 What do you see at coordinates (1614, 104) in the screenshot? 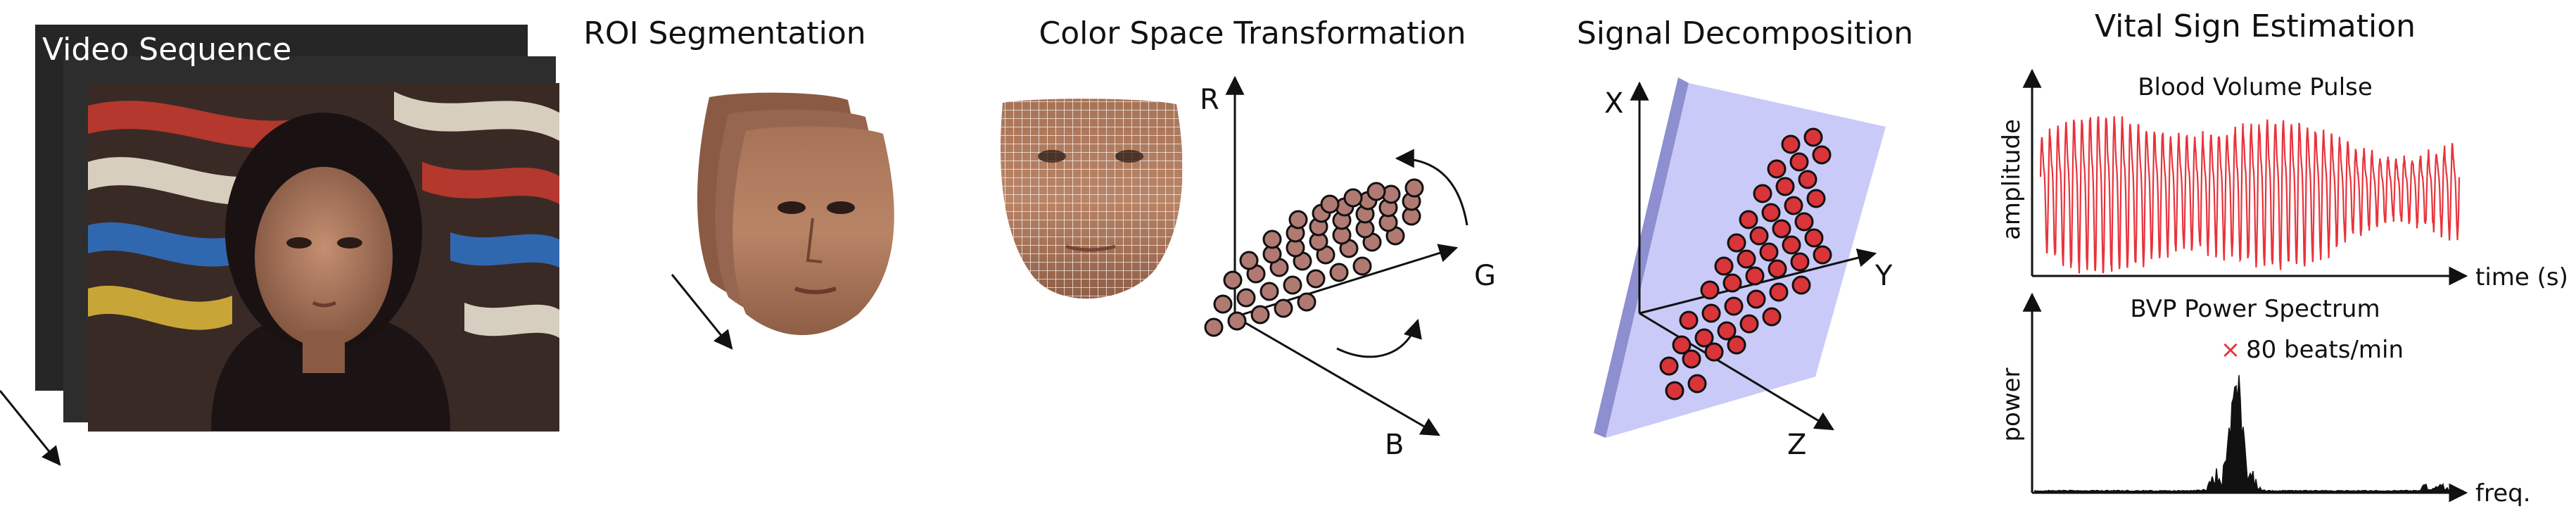
I see `x-axis-label: X` at bounding box center [1614, 104].